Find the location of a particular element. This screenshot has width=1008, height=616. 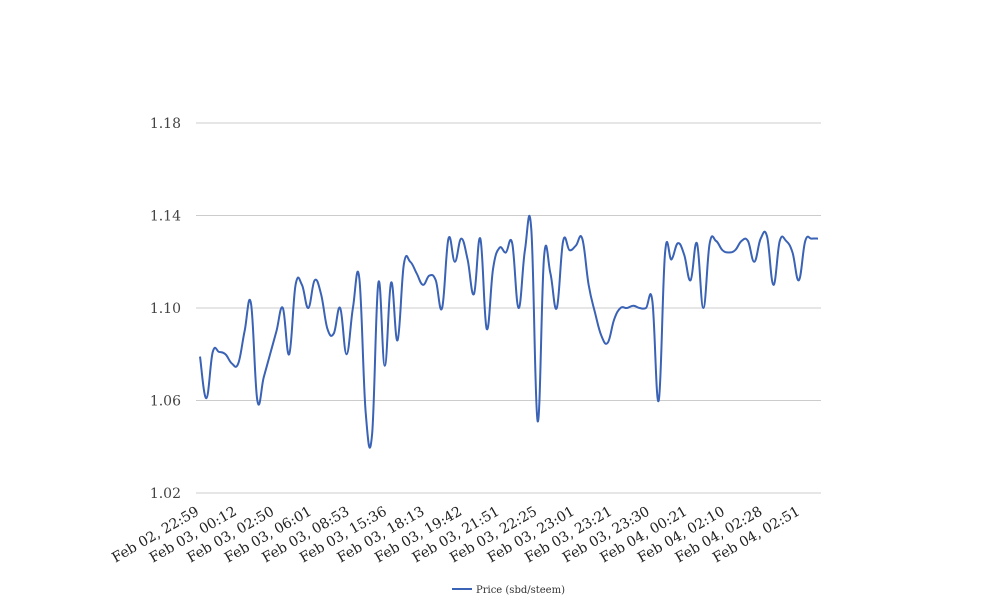

y-tick-label: 1.02 is located at coordinates (165, 494).